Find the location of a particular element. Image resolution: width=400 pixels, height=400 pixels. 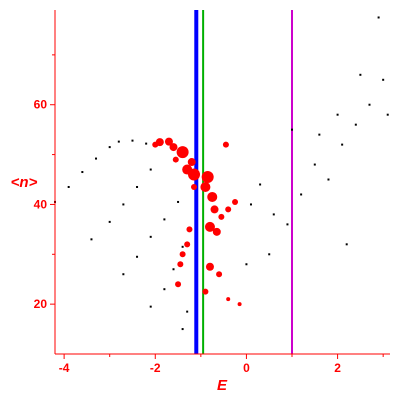

x-ticks: -4 -2 0 2 is located at coordinates (221, 364).